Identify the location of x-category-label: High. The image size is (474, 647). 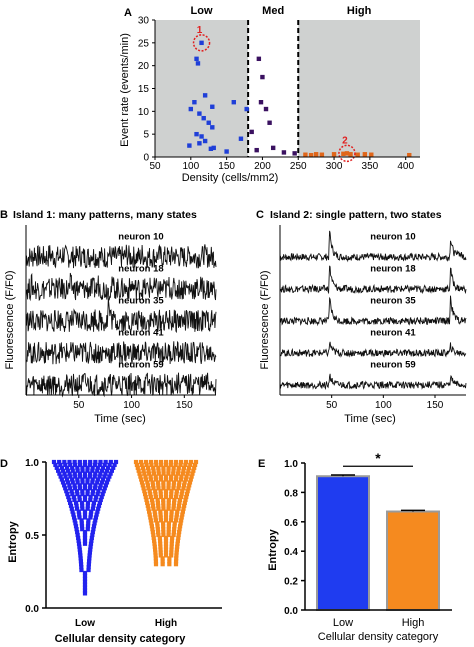
(413, 623).